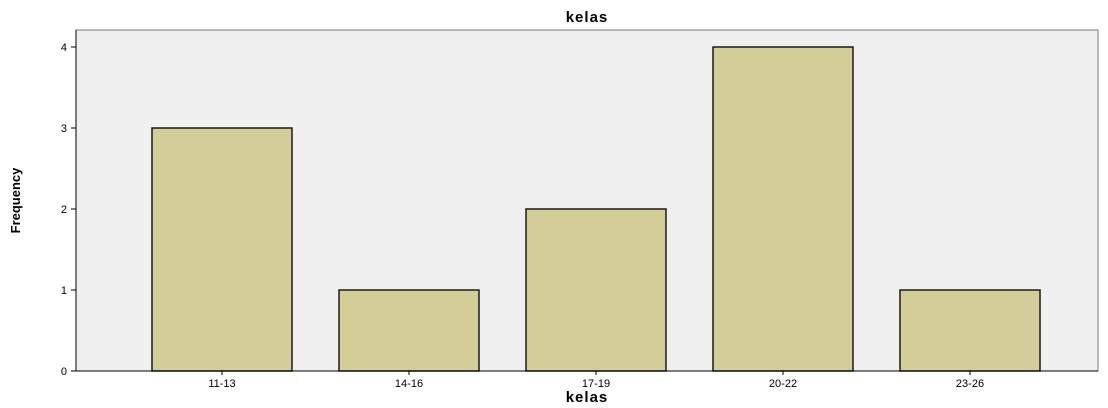 This screenshot has width=1108, height=408. I want to click on x-axis-title: kelas, so click(587, 397).